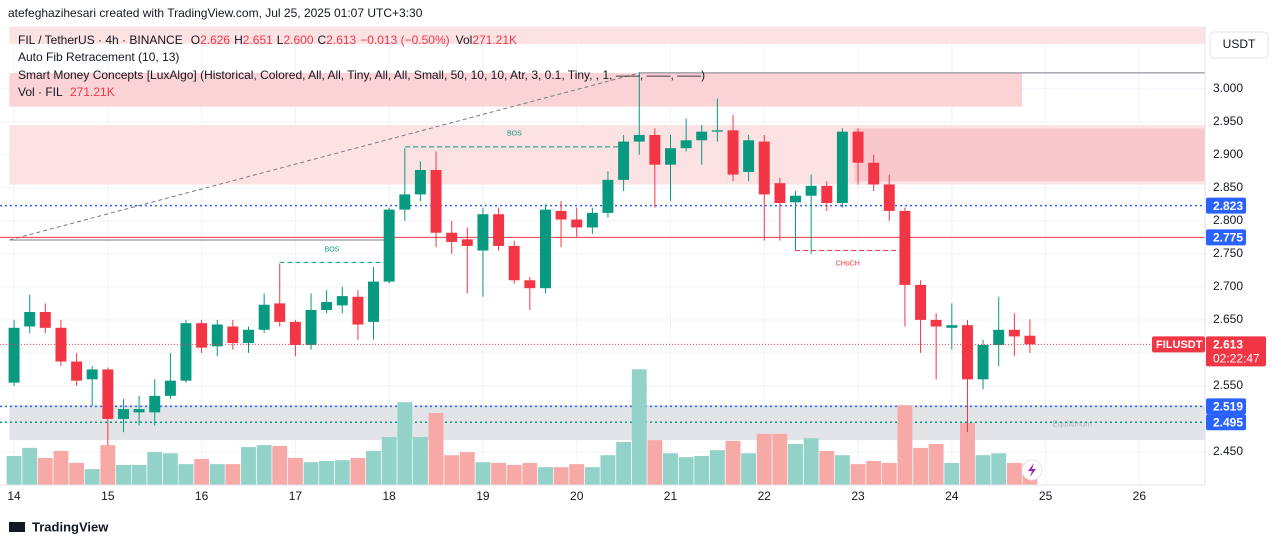 The height and width of the screenshot is (546, 1281). What do you see at coordinates (341, 40) in the screenshot?
I see `ohlc-value: 2.613` at bounding box center [341, 40].